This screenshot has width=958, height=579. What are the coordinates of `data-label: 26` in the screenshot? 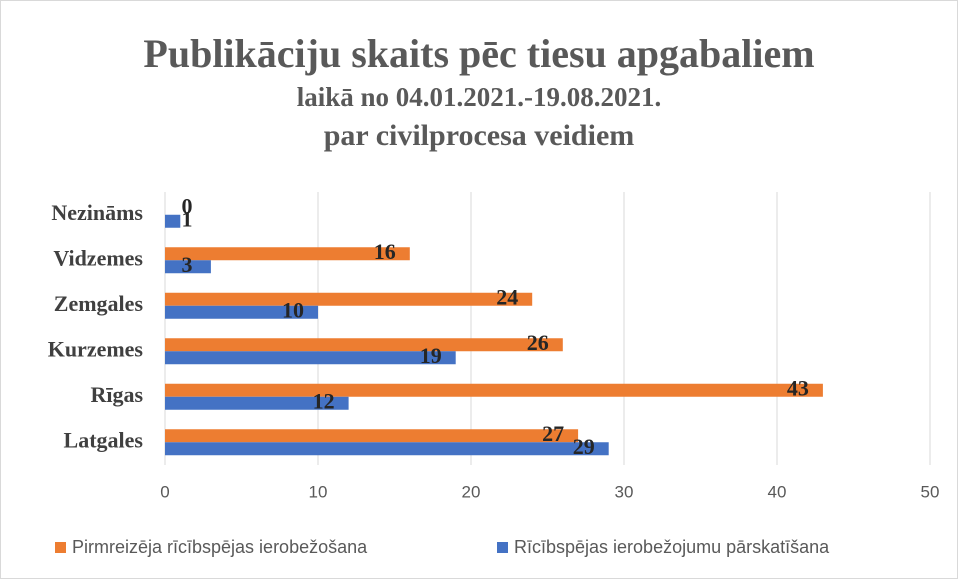 It's located at (538, 342).